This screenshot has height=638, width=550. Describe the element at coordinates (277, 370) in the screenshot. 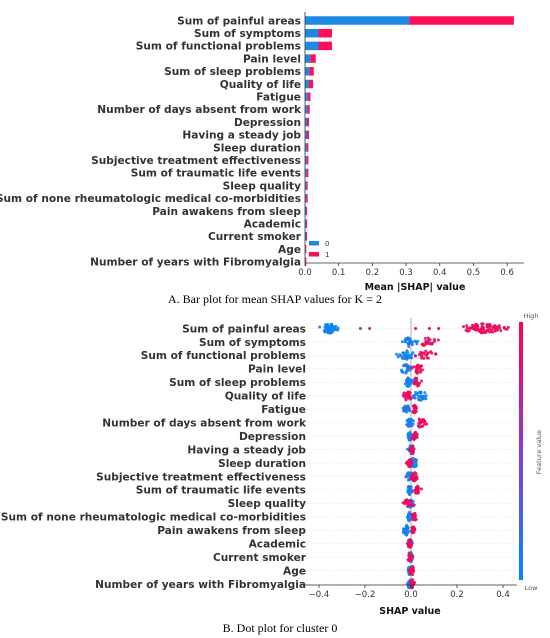

I see `panel-b-feature-label: Pain level` at that location.